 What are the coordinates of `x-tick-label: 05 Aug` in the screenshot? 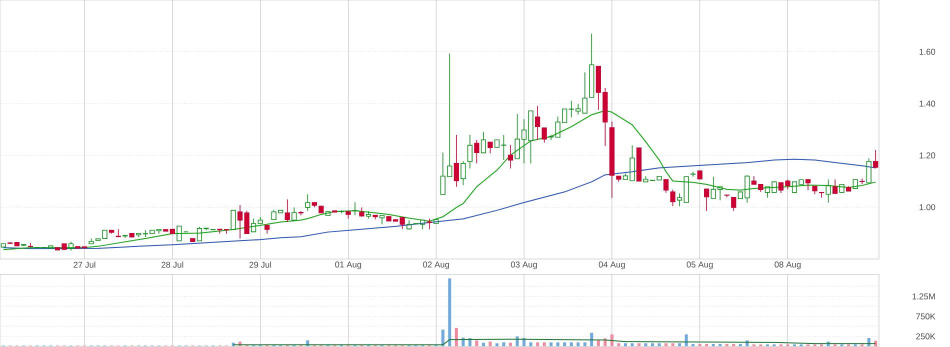 It's located at (699, 266).